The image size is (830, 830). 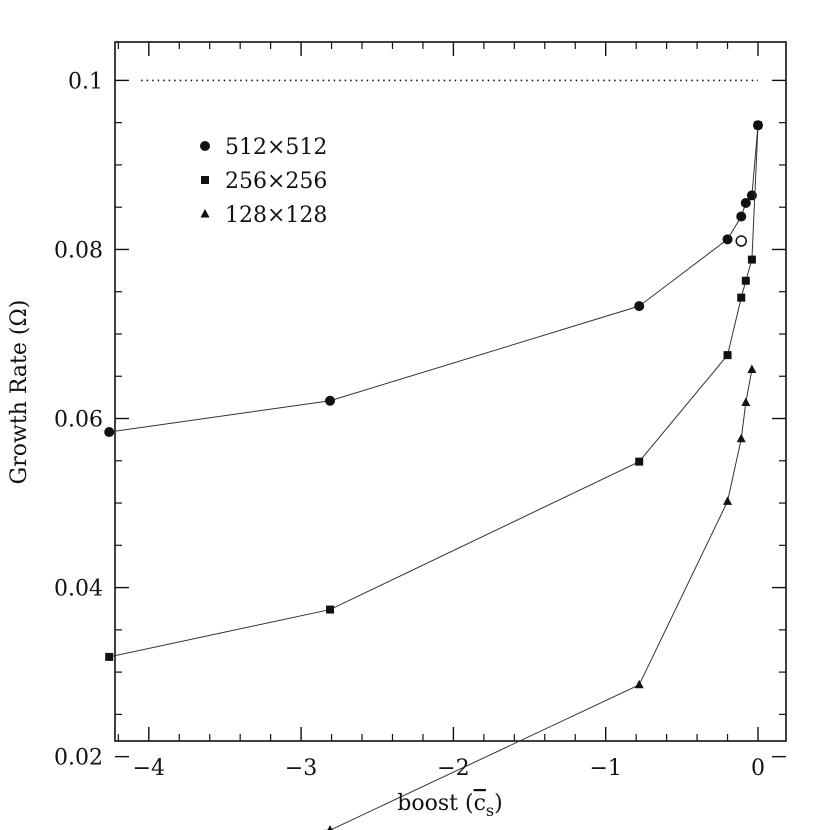 What do you see at coordinates (276, 215) in the screenshot?
I see `legend-label: 128×128` at bounding box center [276, 215].